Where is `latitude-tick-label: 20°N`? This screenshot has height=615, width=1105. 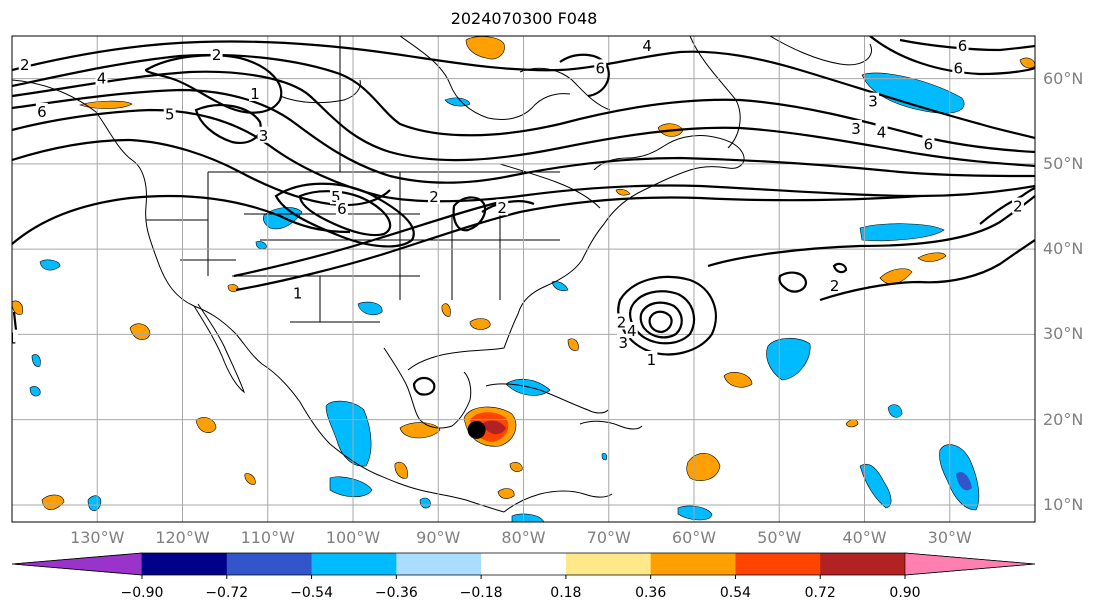 latitude-tick-label: 20°N is located at coordinates (1063, 419).